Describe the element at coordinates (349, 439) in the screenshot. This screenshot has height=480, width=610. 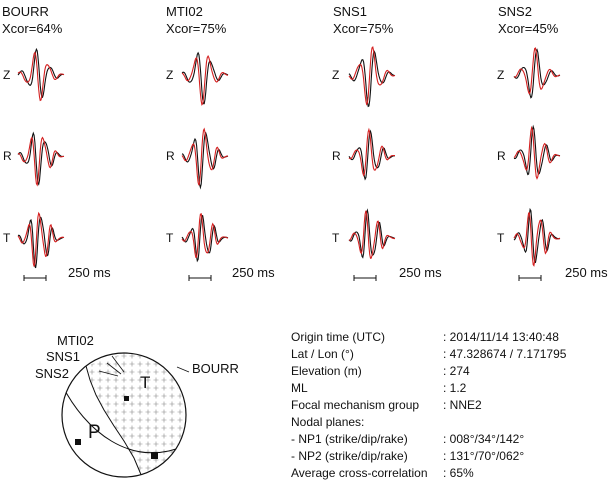
I see `info-label: - NP1 (strike/dip/rake)` at that location.